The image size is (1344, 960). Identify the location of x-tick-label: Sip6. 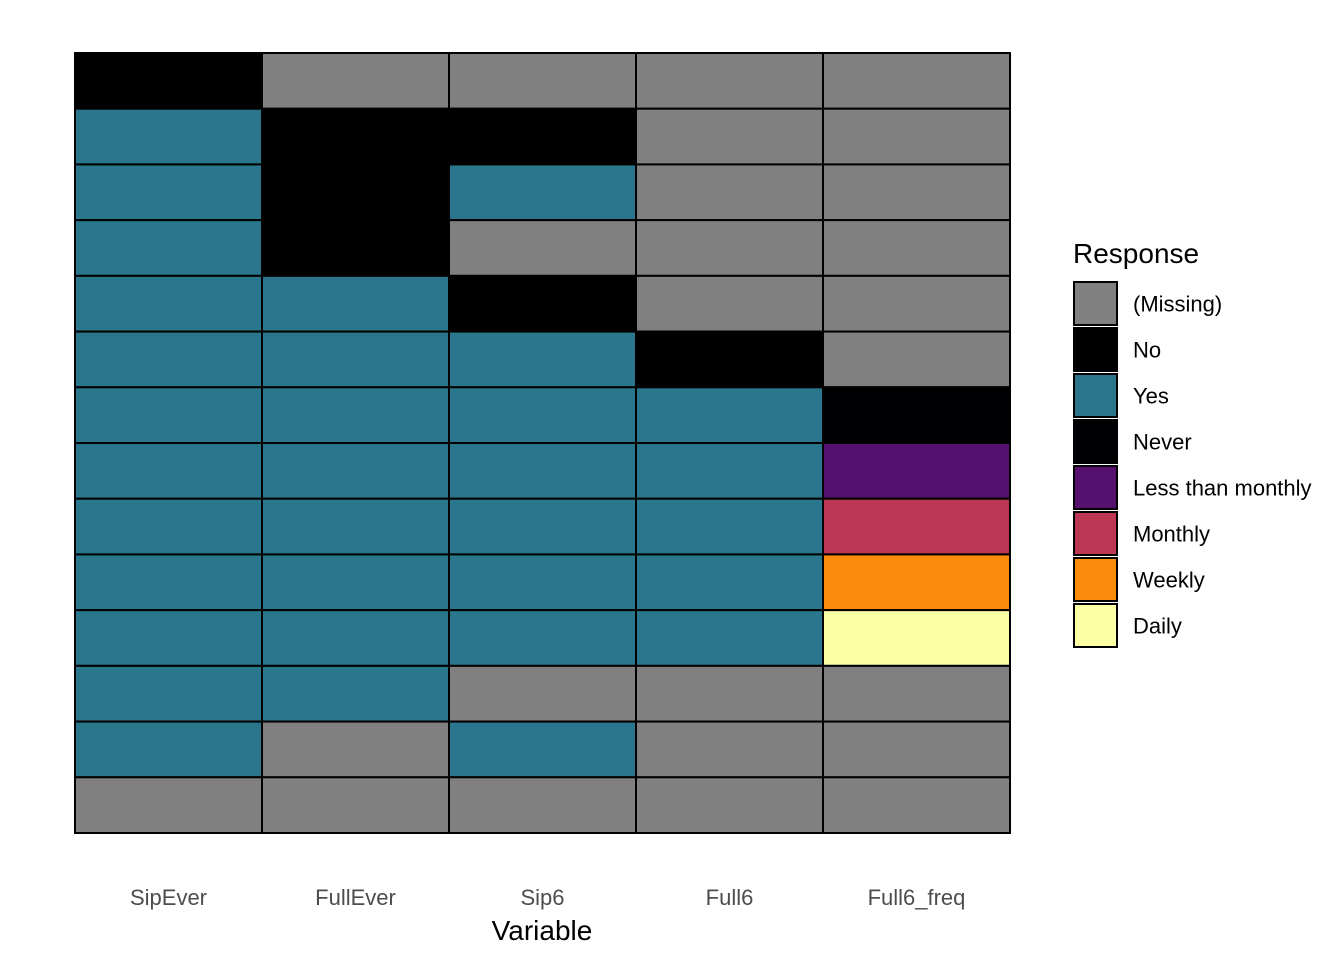
(542, 897).